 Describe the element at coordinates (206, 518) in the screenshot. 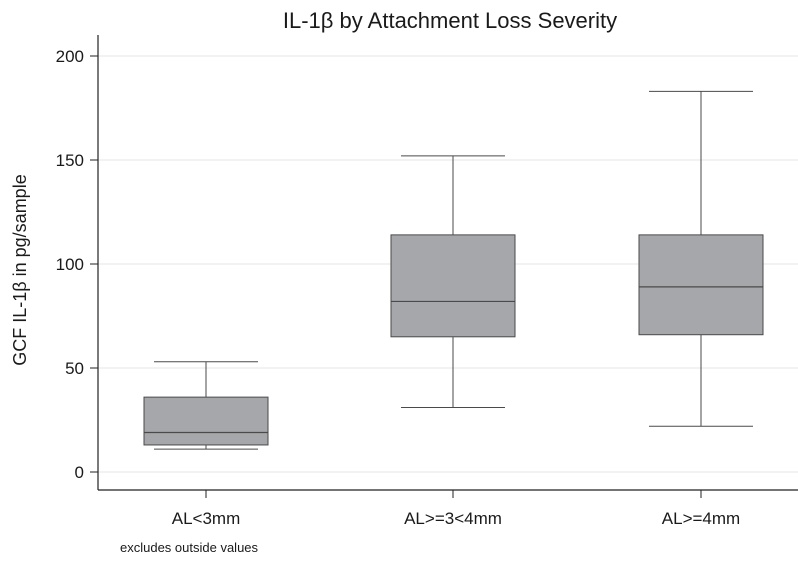

I see `x-category-label: AL<3mm` at that location.